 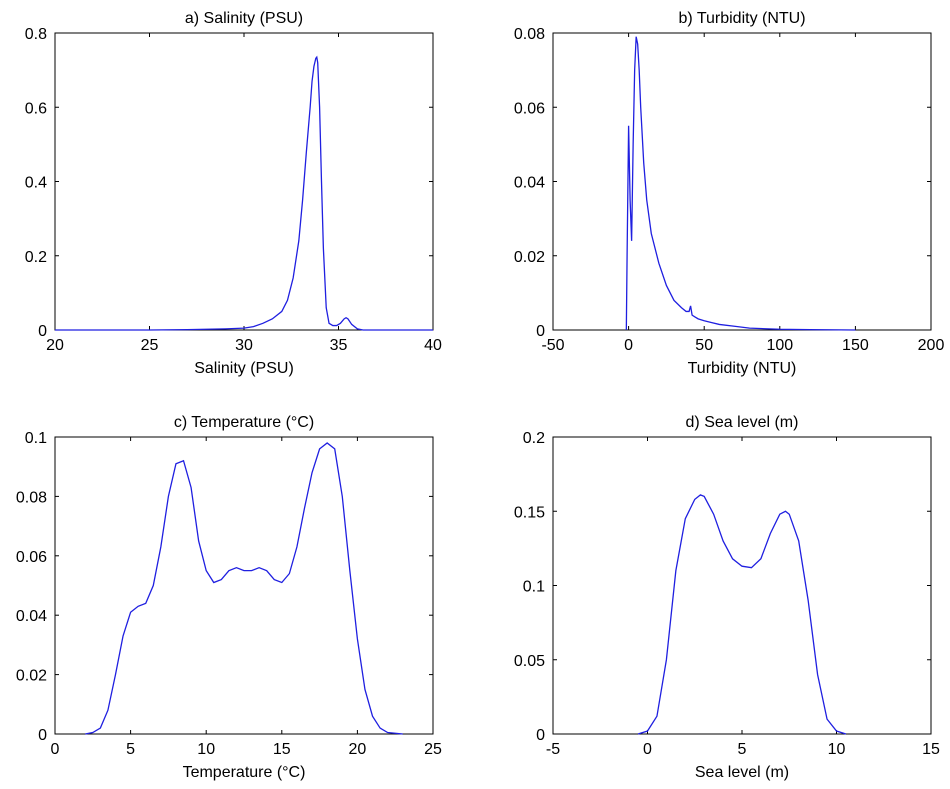 I want to click on x-tick-label: 30, so click(x=244, y=345).